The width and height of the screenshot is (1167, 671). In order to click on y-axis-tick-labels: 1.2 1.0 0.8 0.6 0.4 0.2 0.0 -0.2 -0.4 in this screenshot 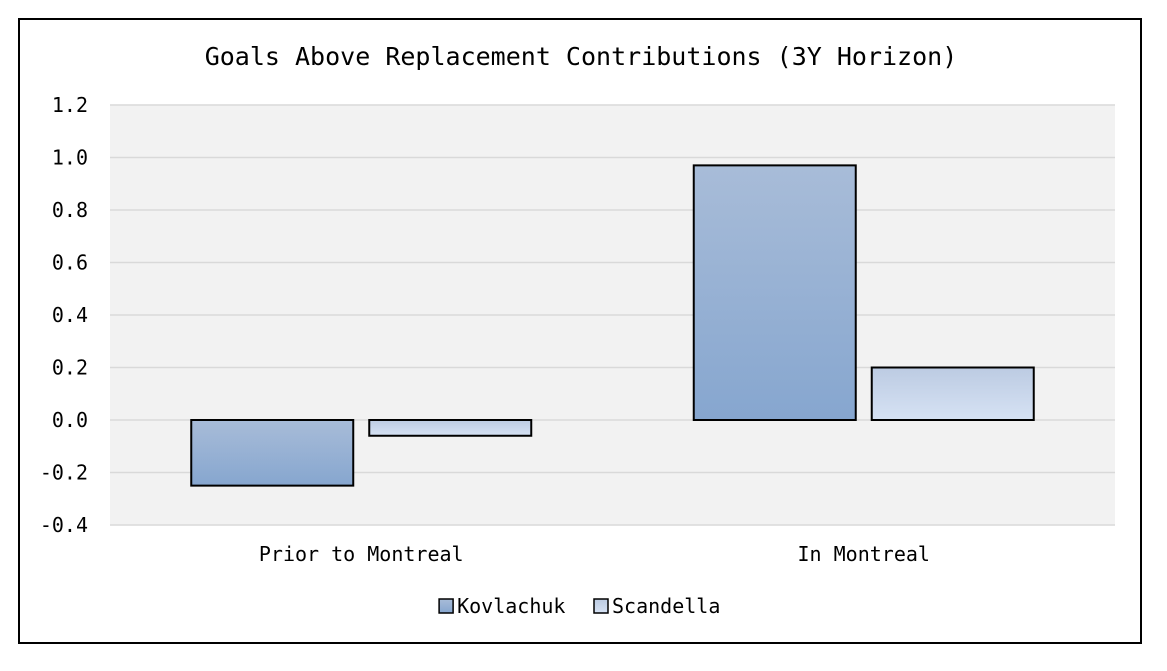, I will do `click(64, 315)`.